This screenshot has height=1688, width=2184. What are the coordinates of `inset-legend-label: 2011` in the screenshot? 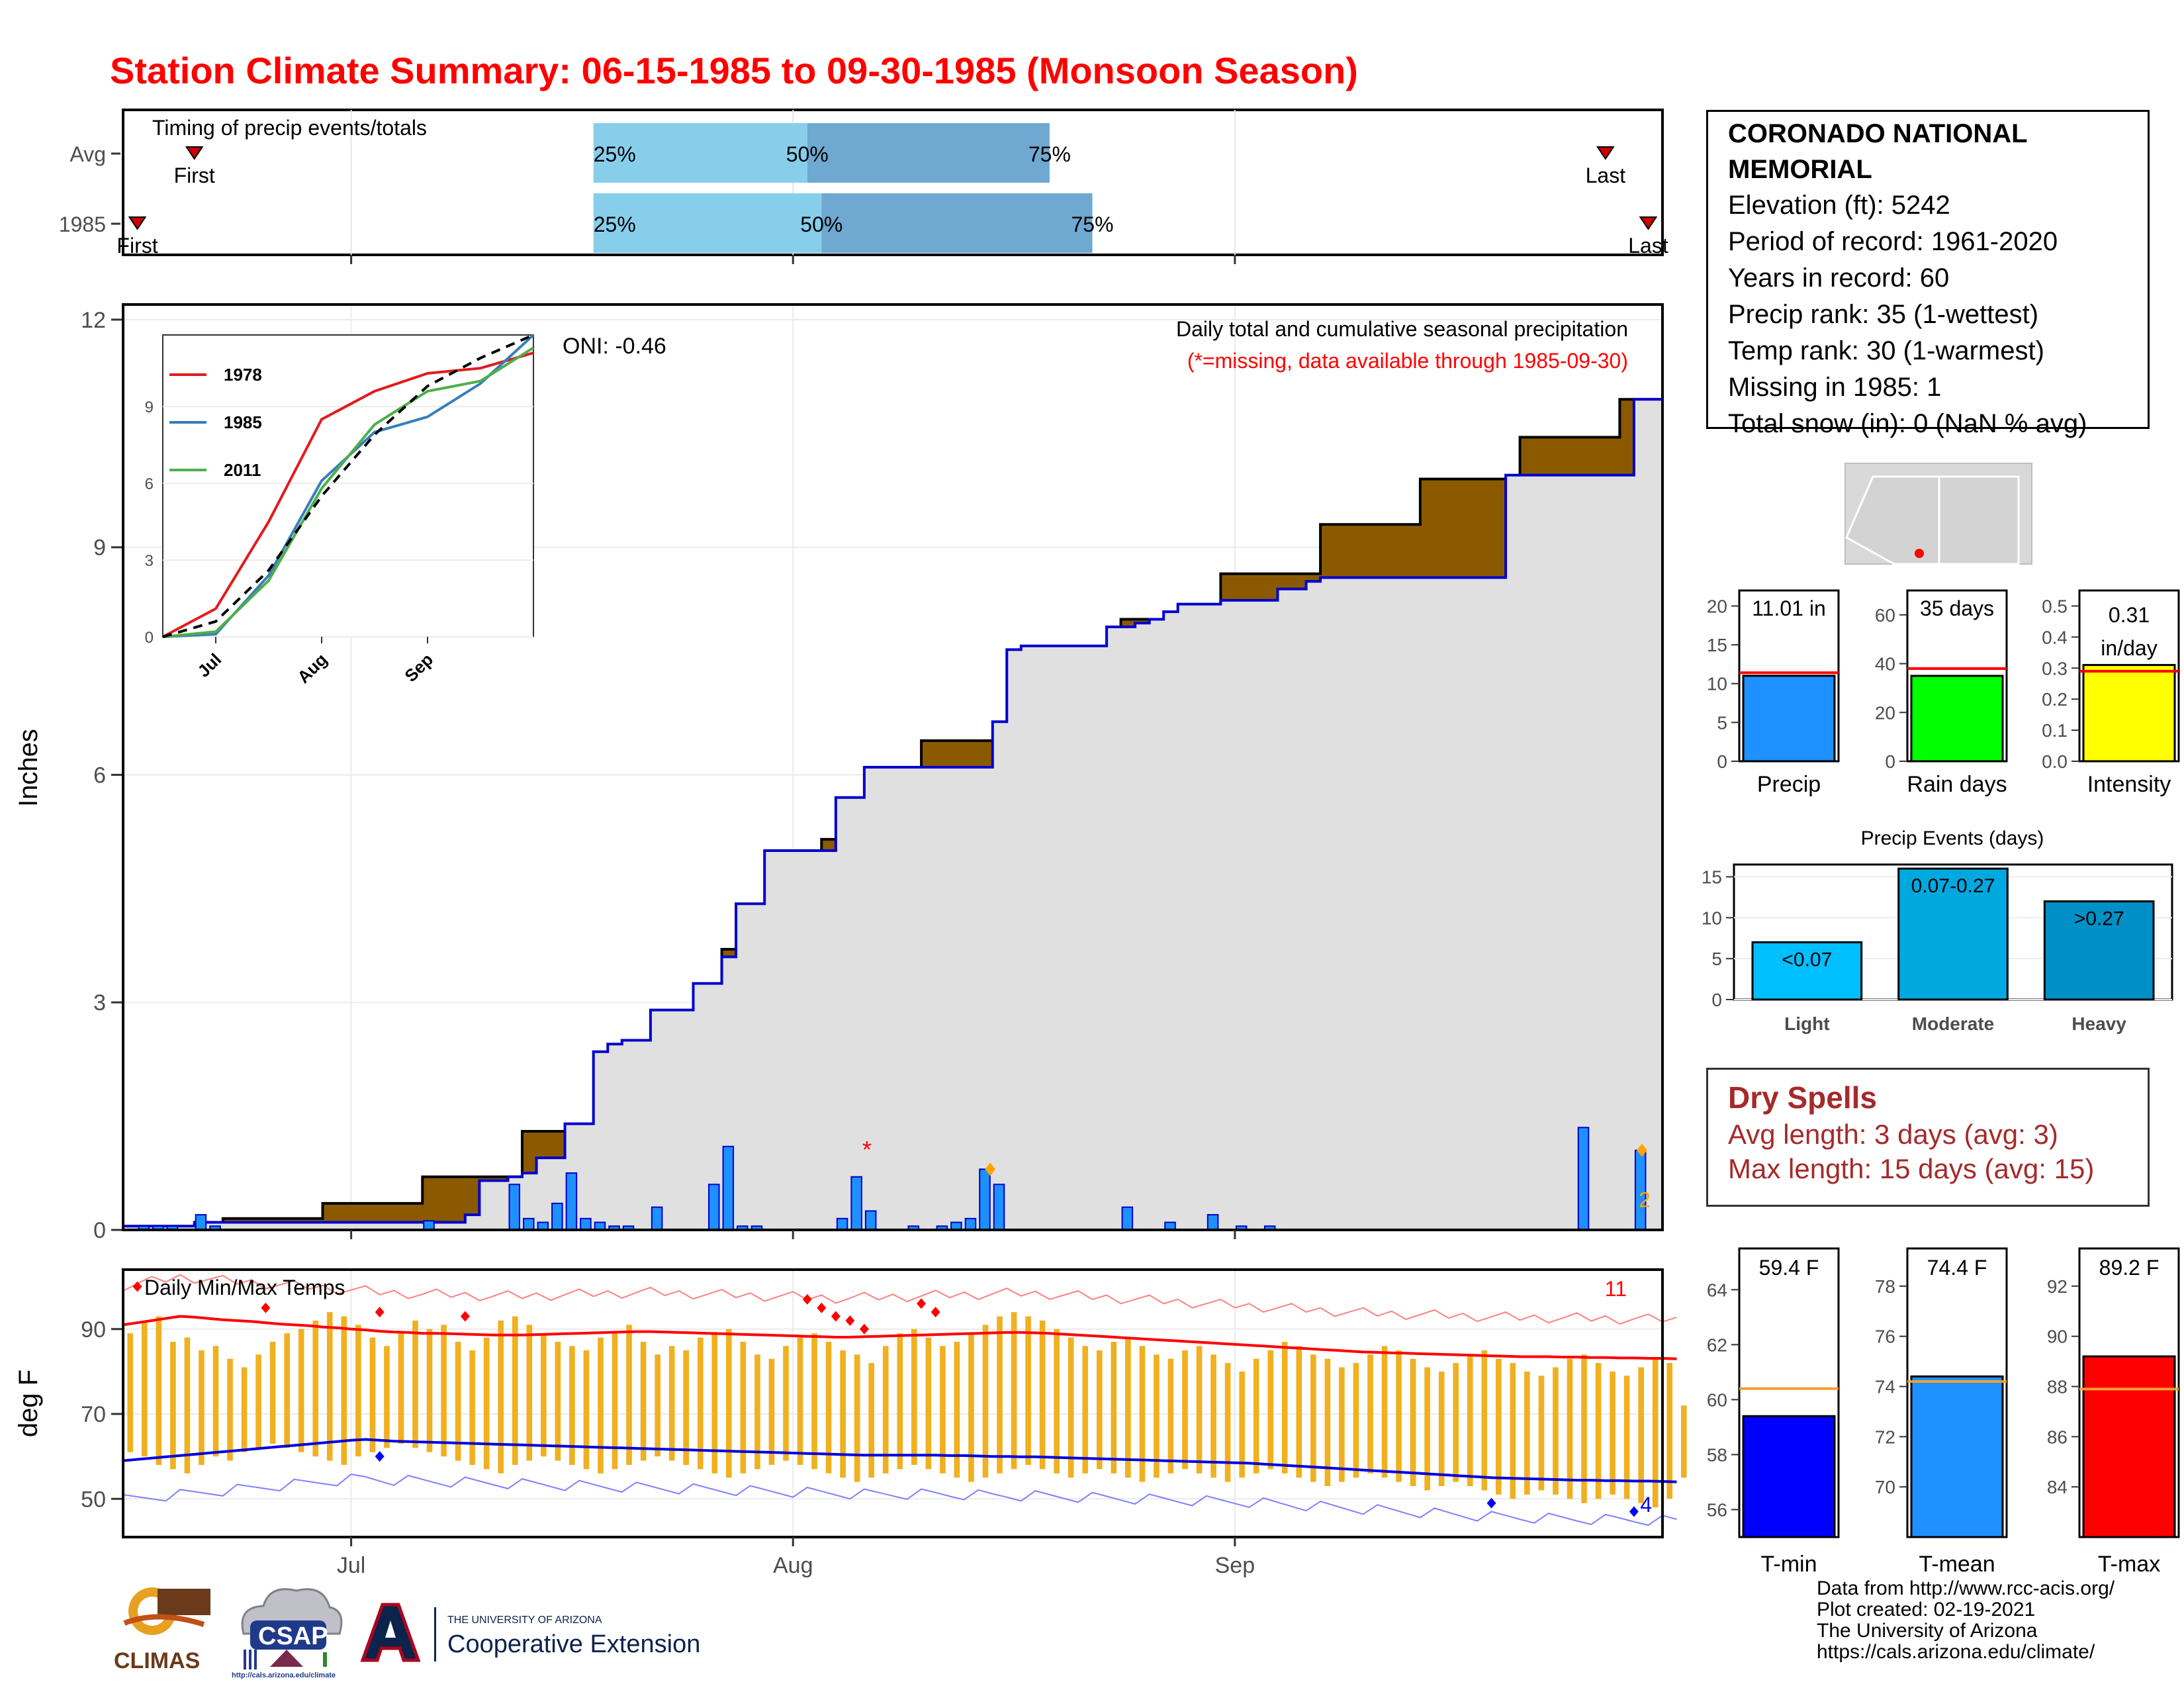 It's located at (242, 470).